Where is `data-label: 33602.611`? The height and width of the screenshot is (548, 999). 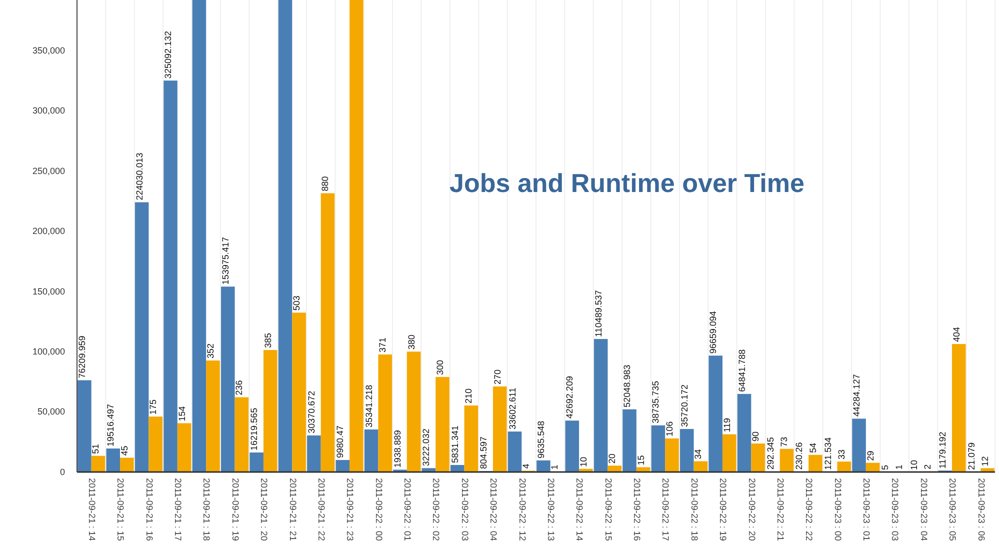
data-label: 33602.611 is located at coordinates (512, 409).